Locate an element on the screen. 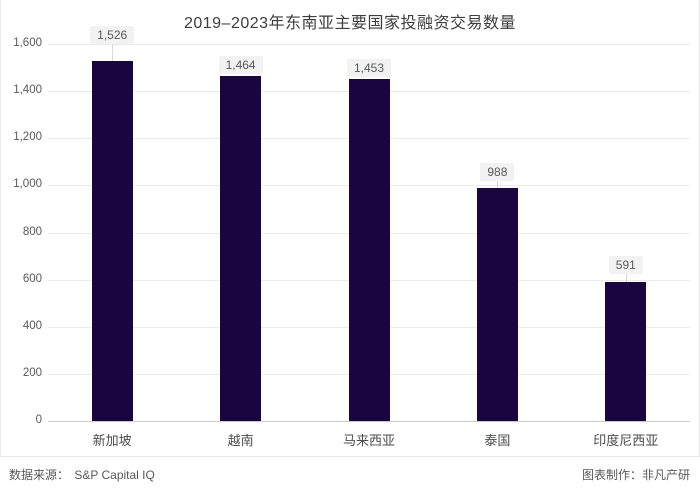 The height and width of the screenshot is (491, 700). x-axis-label: 新加坡 is located at coordinates (112, 440).